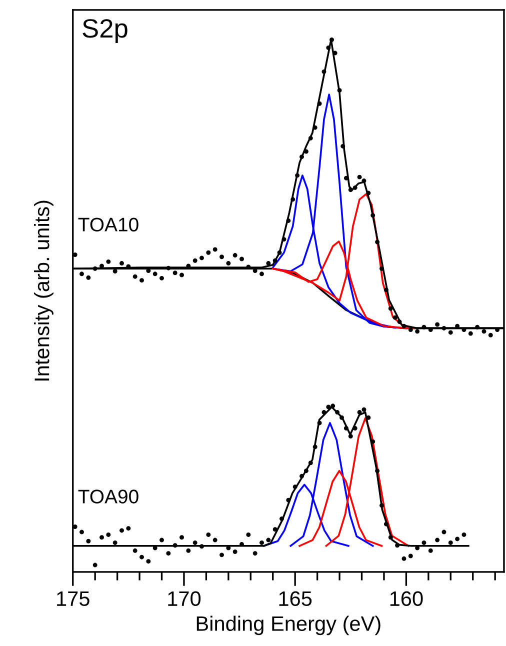  Describe the element at coordinates (295, 598) in the screenshot. I see `x-tick-label: 165` at that location.